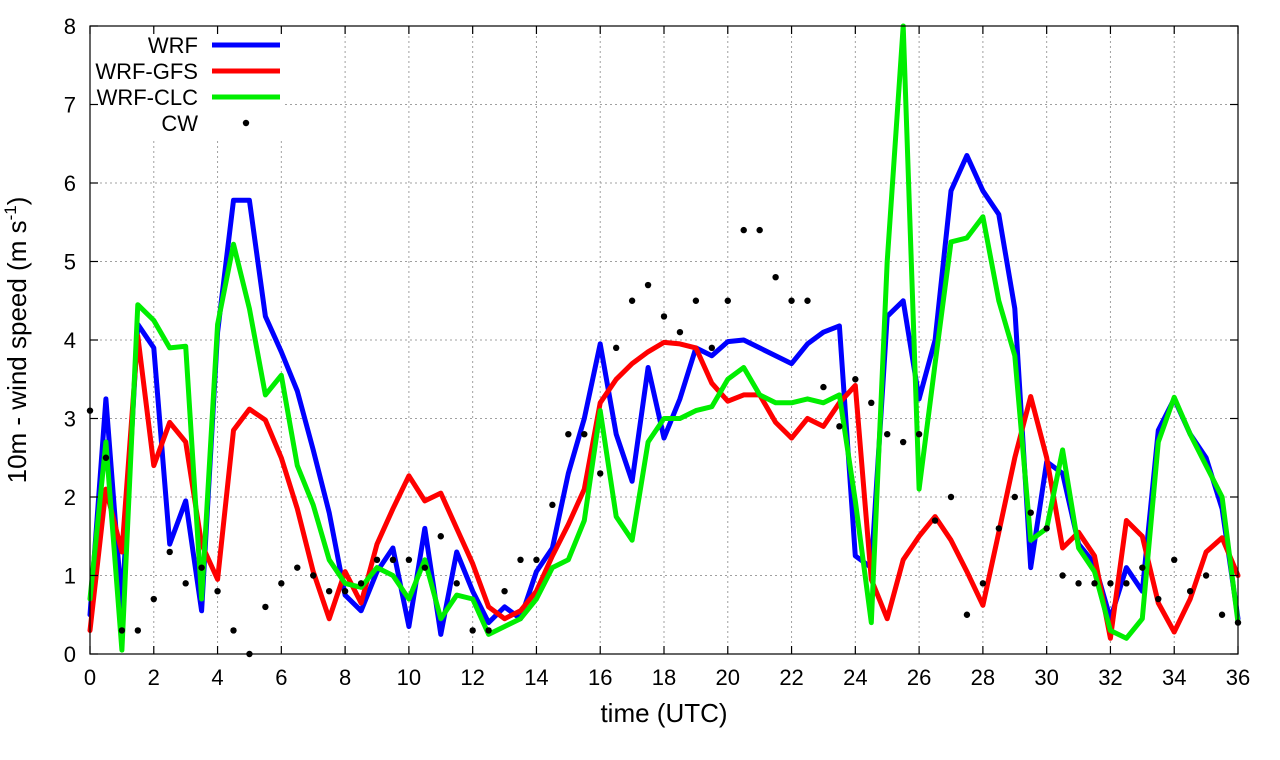 The image size is (1280, 760). I want to click on x-tick-label: 26, so click(919, 677).